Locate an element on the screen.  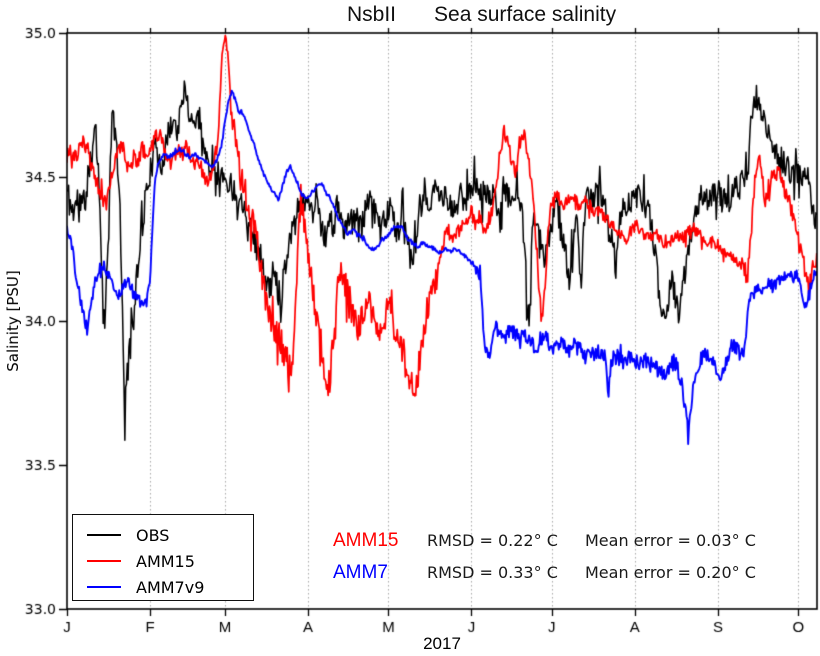
y-axis-label: Salinity [PSU] is located at coordinates (13, 321).